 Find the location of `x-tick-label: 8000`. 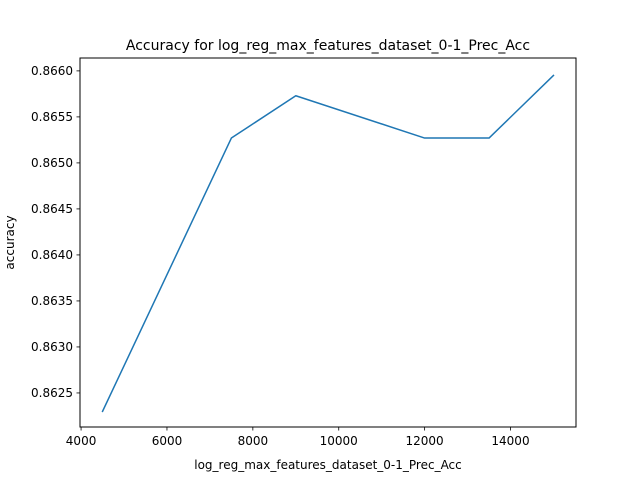

x-tick-label: 8000 is located at coordinates (253, 441).